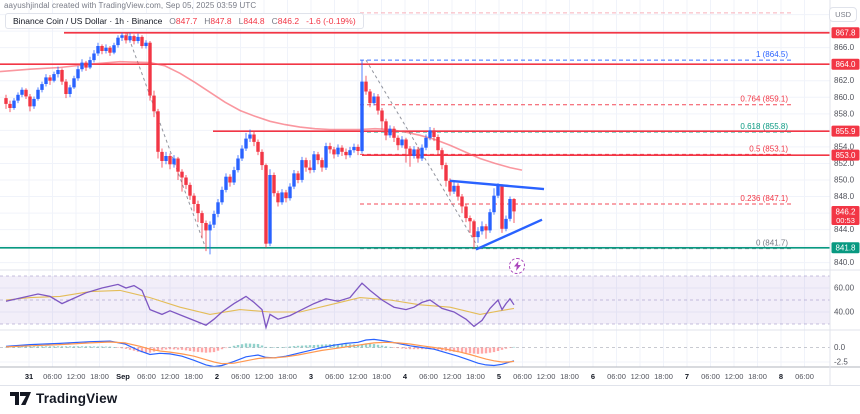 The height and width of the screenshot is (414, 860). I want to click on lightning-icon, so click(517, 266).